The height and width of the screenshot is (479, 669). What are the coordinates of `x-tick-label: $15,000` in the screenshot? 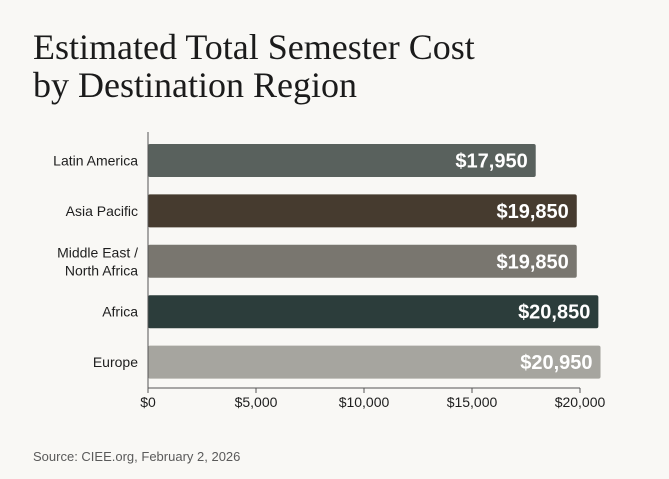 It's located at (472, 402).